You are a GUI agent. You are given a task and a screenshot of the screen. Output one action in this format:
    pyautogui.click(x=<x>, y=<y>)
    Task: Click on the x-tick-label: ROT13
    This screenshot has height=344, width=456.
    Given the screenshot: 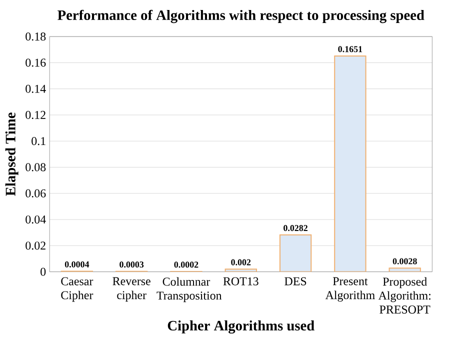 What is the action you would take?
    pyautogui.click(x=240, y=281)
    